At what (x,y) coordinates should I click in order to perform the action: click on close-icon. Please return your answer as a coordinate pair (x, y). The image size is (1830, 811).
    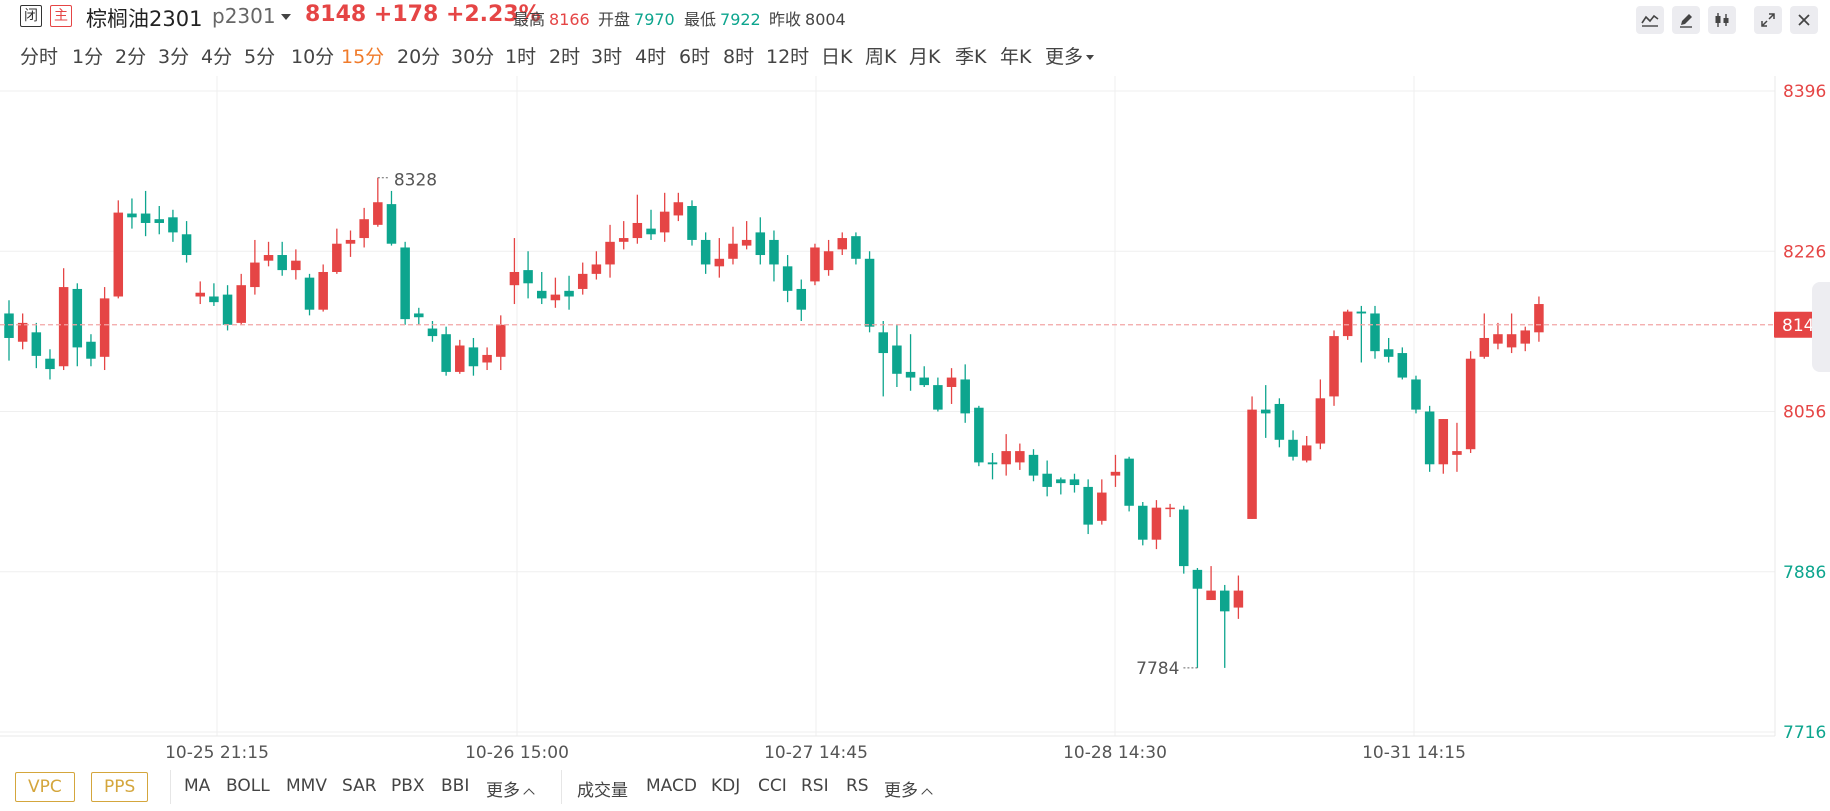
    Looking at the image, I should click on (1804, 20).